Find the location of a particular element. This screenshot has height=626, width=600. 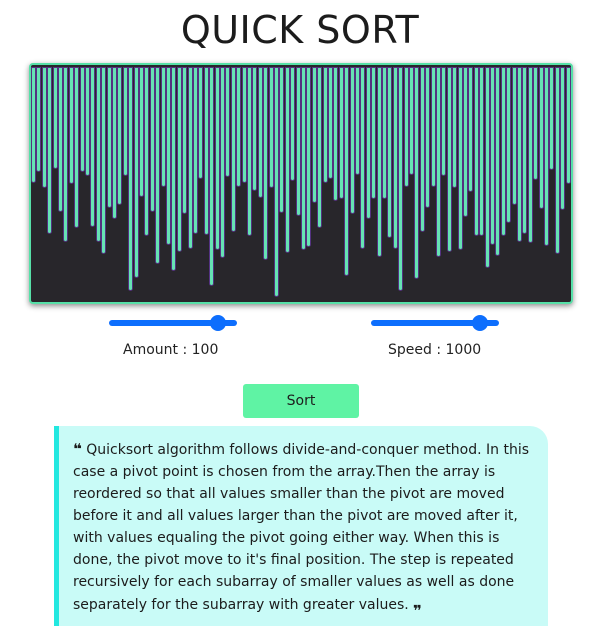

sort-button: Sort is located at coordinates (301, 401).